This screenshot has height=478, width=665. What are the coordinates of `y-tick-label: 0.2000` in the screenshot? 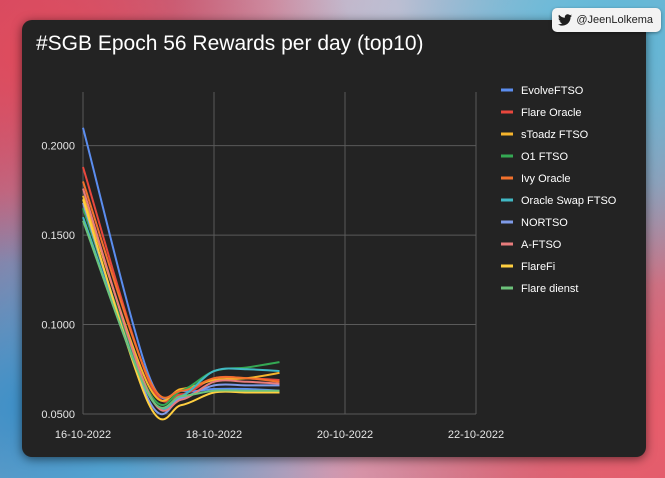 It's located at (58, 147).